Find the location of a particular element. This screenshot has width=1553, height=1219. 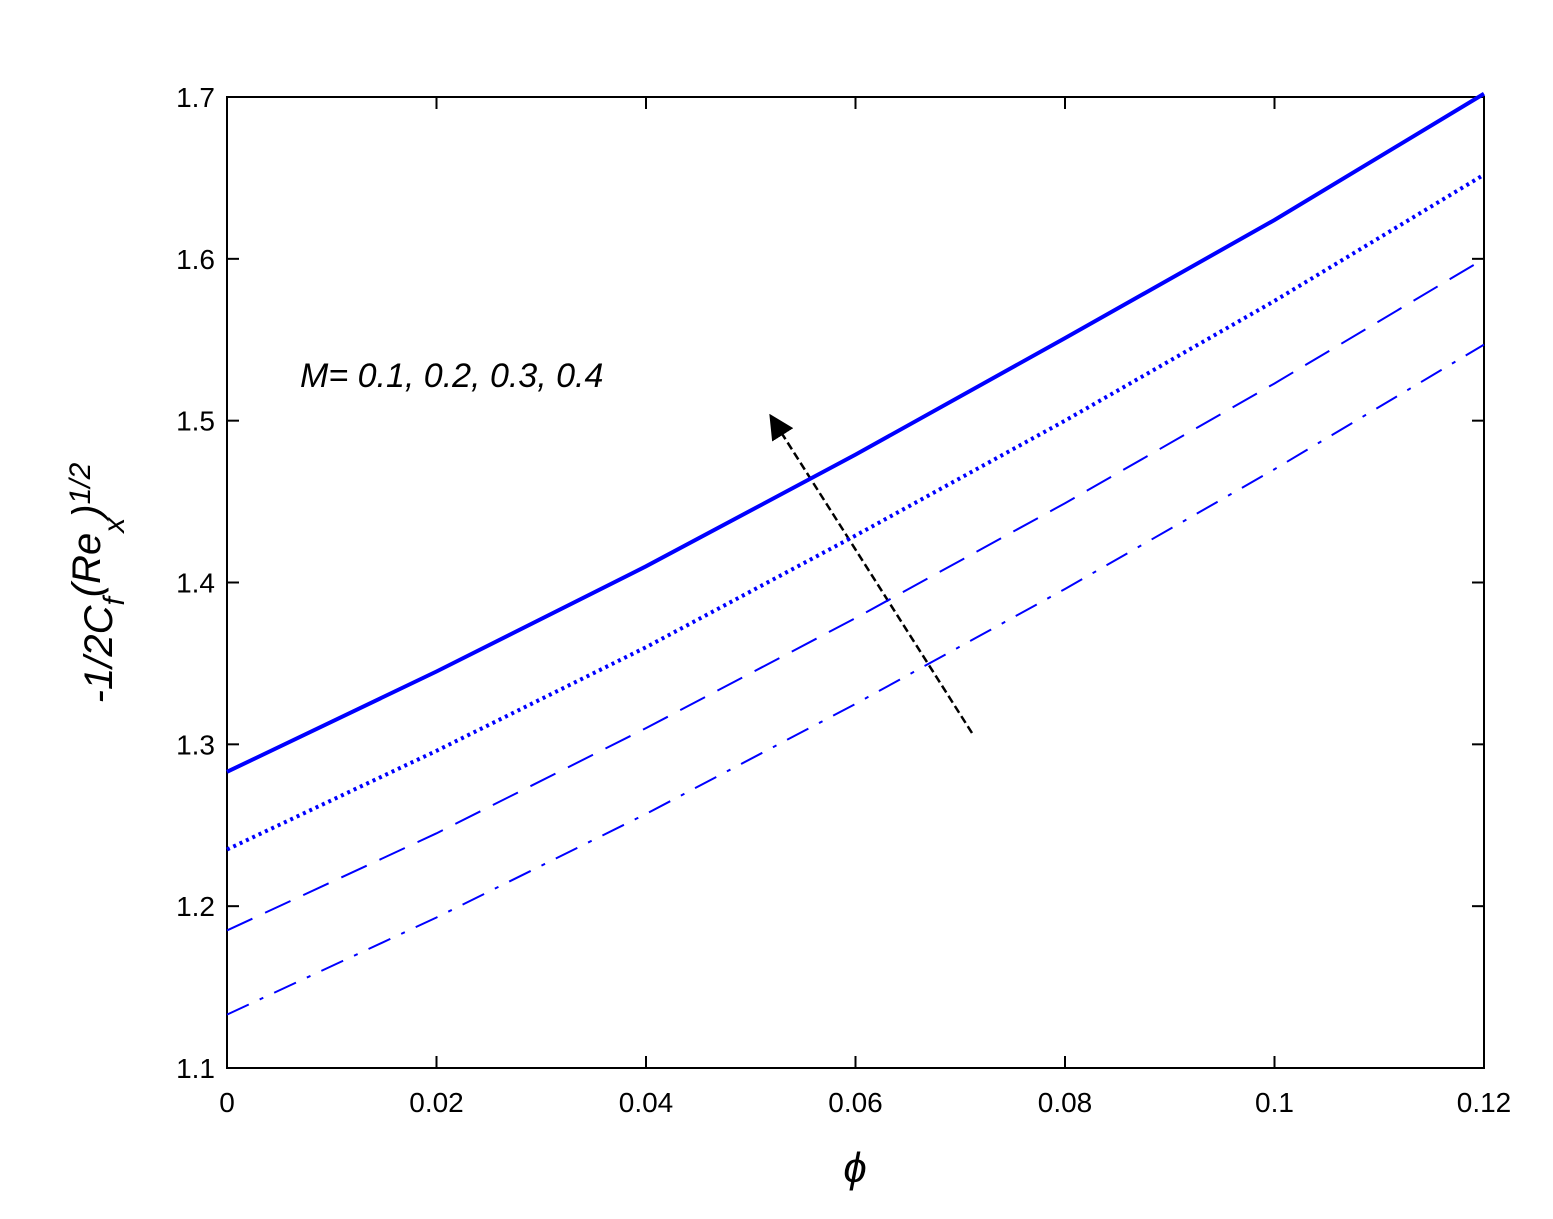

y-tick-label: 1.6 is located at coordinates (195, 259).